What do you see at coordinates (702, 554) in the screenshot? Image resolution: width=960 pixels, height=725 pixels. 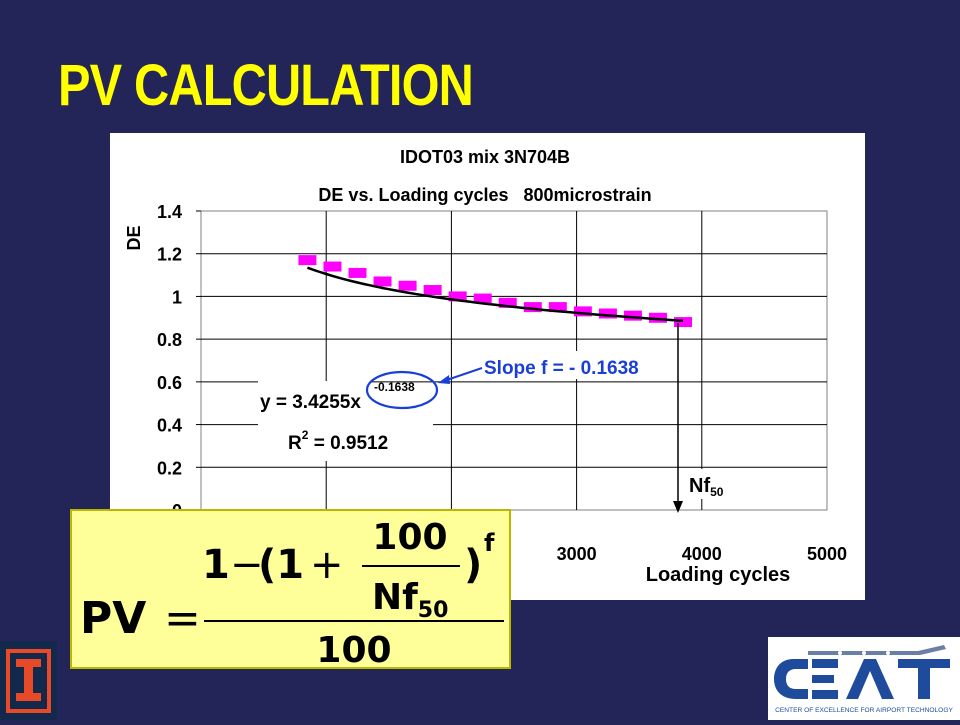 I see `x-tick-label: 4000` at bounding box center [702, 554].